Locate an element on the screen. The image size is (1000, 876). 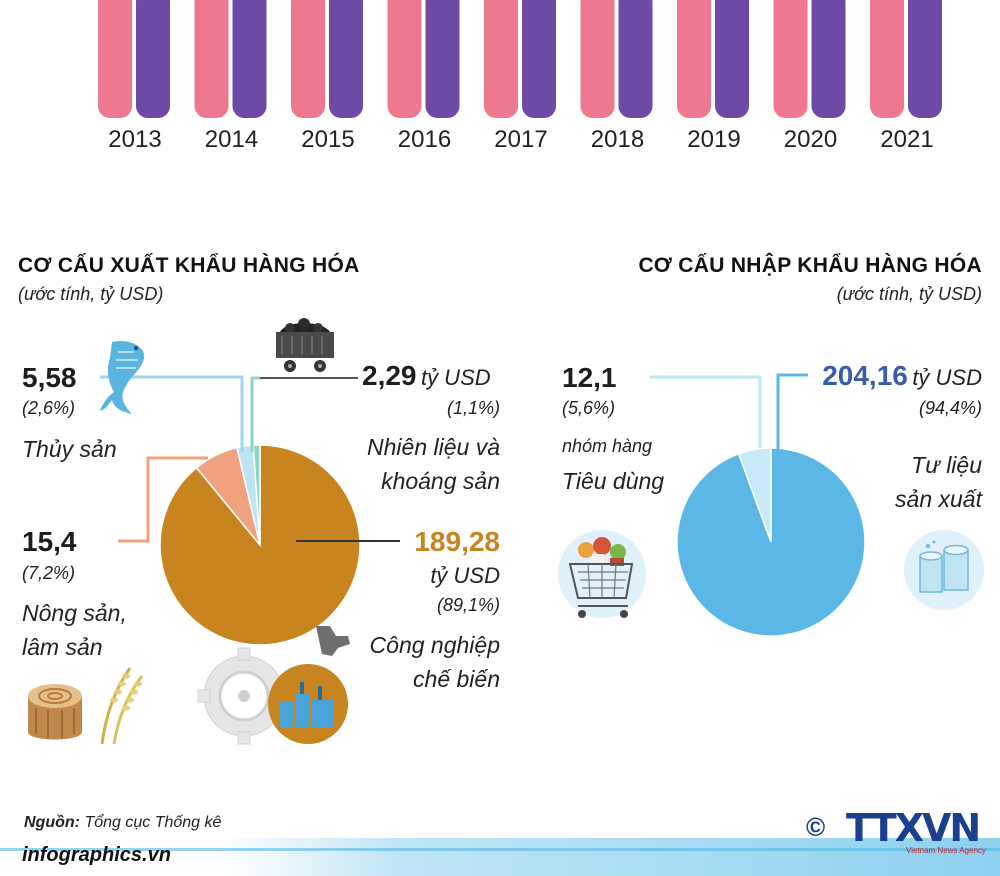
shopping-cart-icon is located at coordinates (602, 574).